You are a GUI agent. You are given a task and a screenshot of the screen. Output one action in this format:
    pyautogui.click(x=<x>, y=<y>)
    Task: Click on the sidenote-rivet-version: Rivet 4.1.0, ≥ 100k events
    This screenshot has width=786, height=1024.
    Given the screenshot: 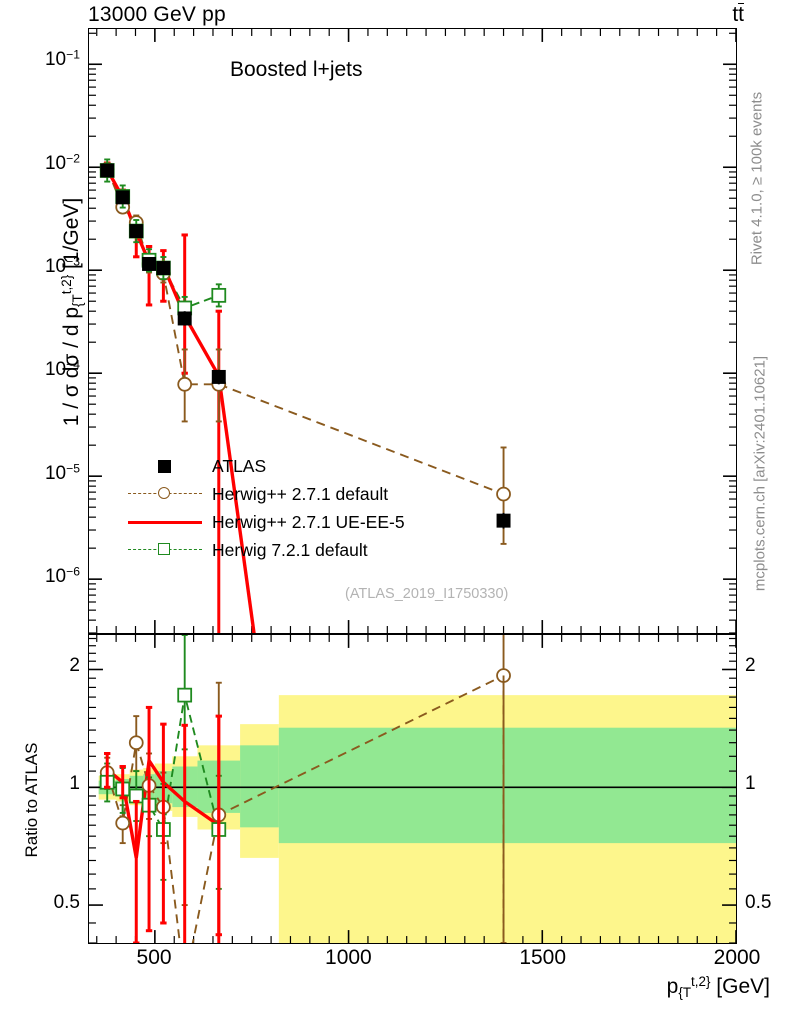 What is the action you would take?
    pyautogui.click(x=757, y=178)
    